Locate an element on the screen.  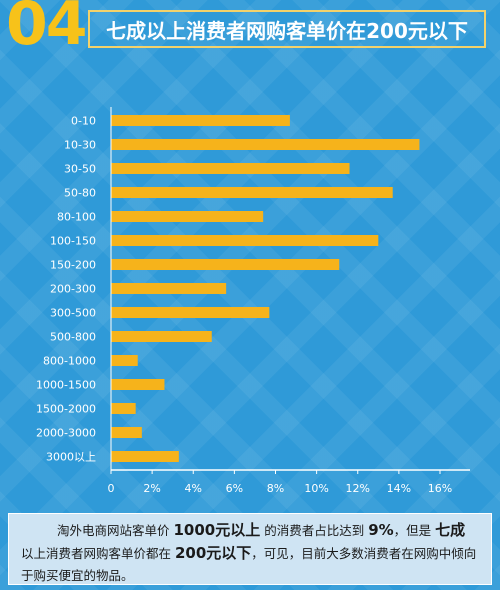
x-tick-label: 2% is located at coordinates (151, 488).